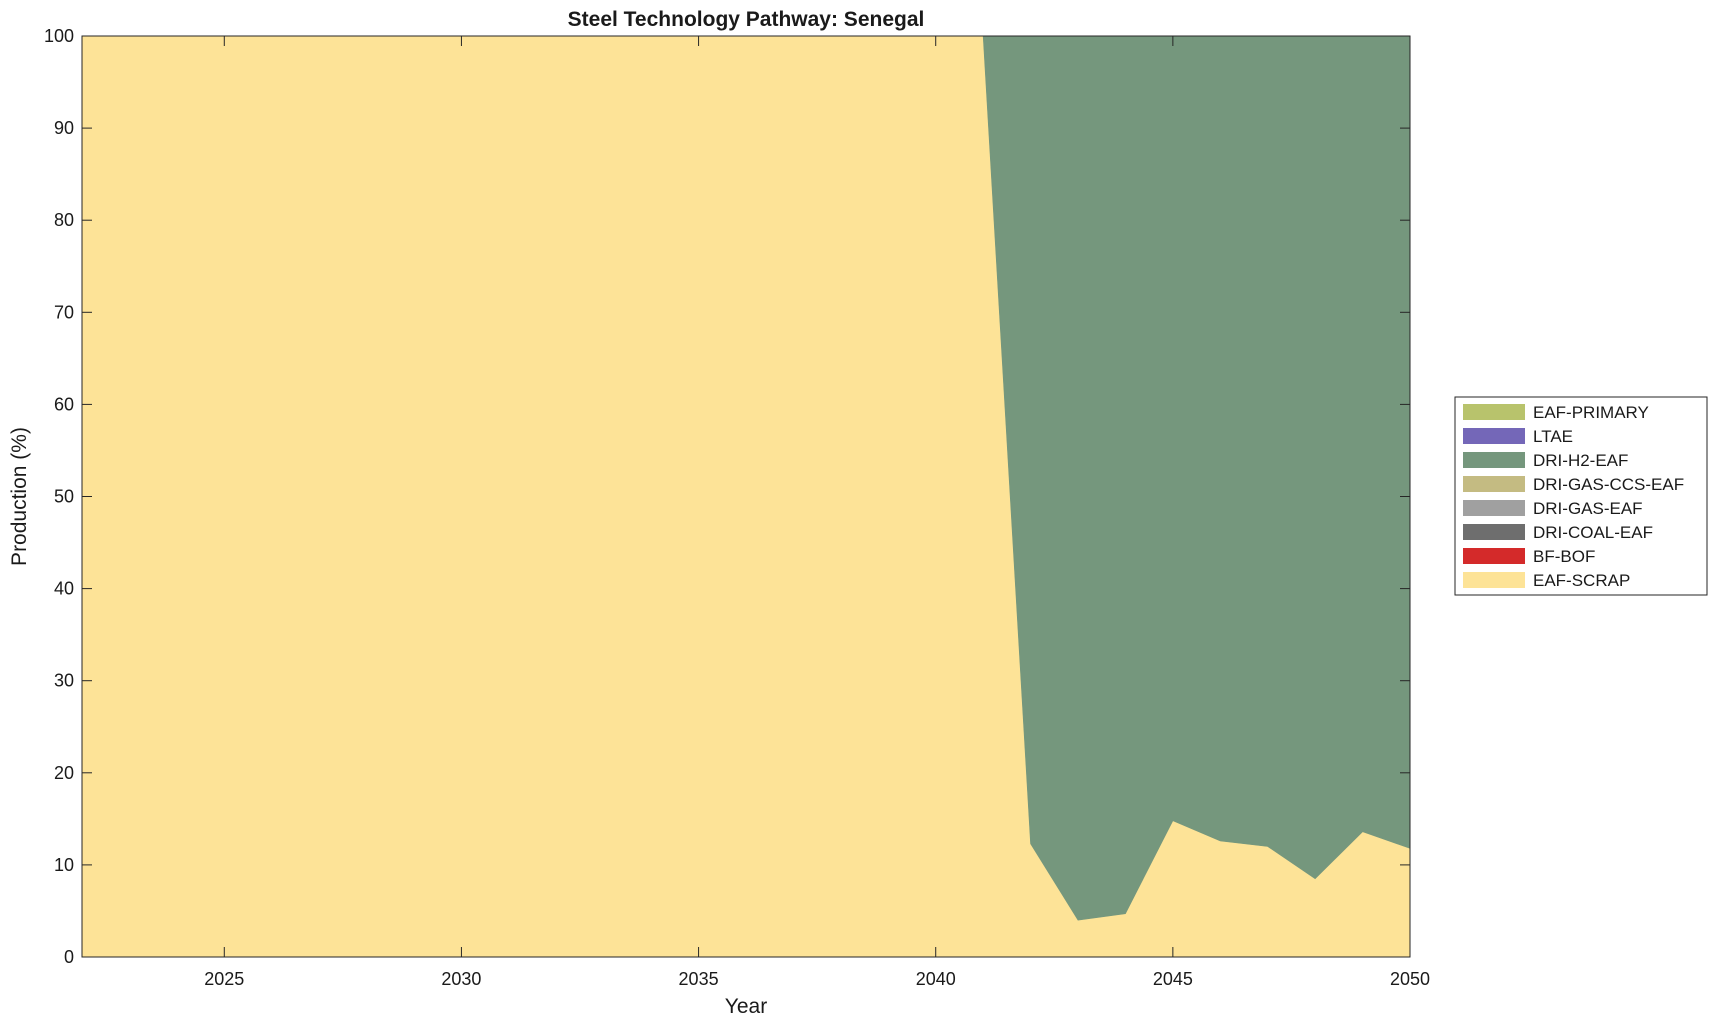 Image resolution: width=1709 pixels, height=1026 pixels. I want to click on legend-swatch-dri-gas-eaf, so click(1494, 508).